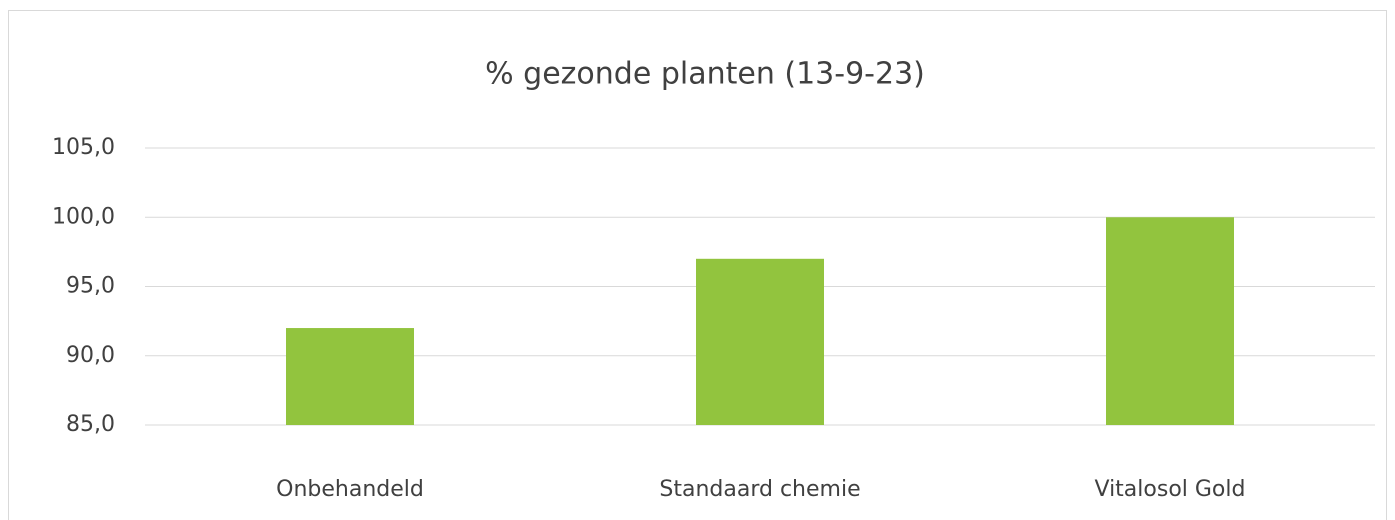  What do you see at coordinates (90, 286) in the screenshot?
I see `y-tick-label: 95,0` at bounding box center [90, 286].